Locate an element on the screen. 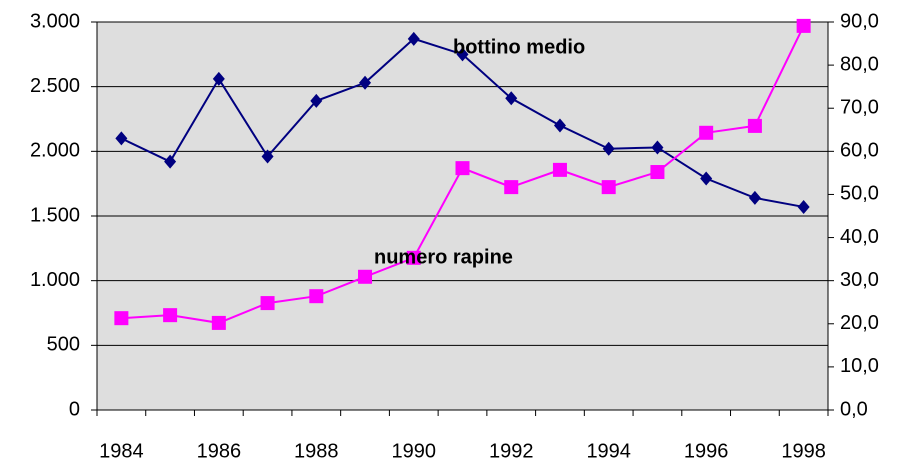 This screenshot has width=898, height=462. y-tick-label: 2.000 is located at coordinates (55, 151).